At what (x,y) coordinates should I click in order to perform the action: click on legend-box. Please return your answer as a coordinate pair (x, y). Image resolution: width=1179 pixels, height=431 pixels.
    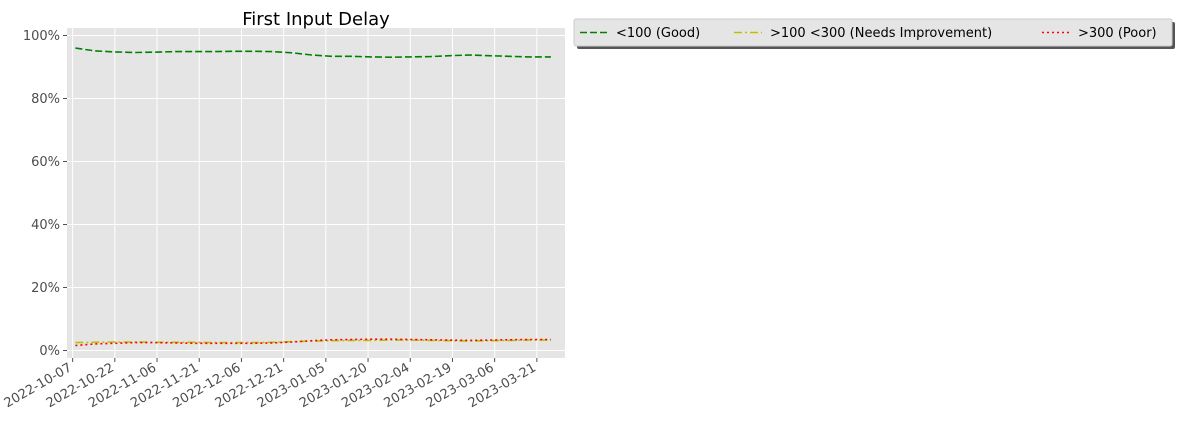
    Looking at the image, I should click on (873, 32).